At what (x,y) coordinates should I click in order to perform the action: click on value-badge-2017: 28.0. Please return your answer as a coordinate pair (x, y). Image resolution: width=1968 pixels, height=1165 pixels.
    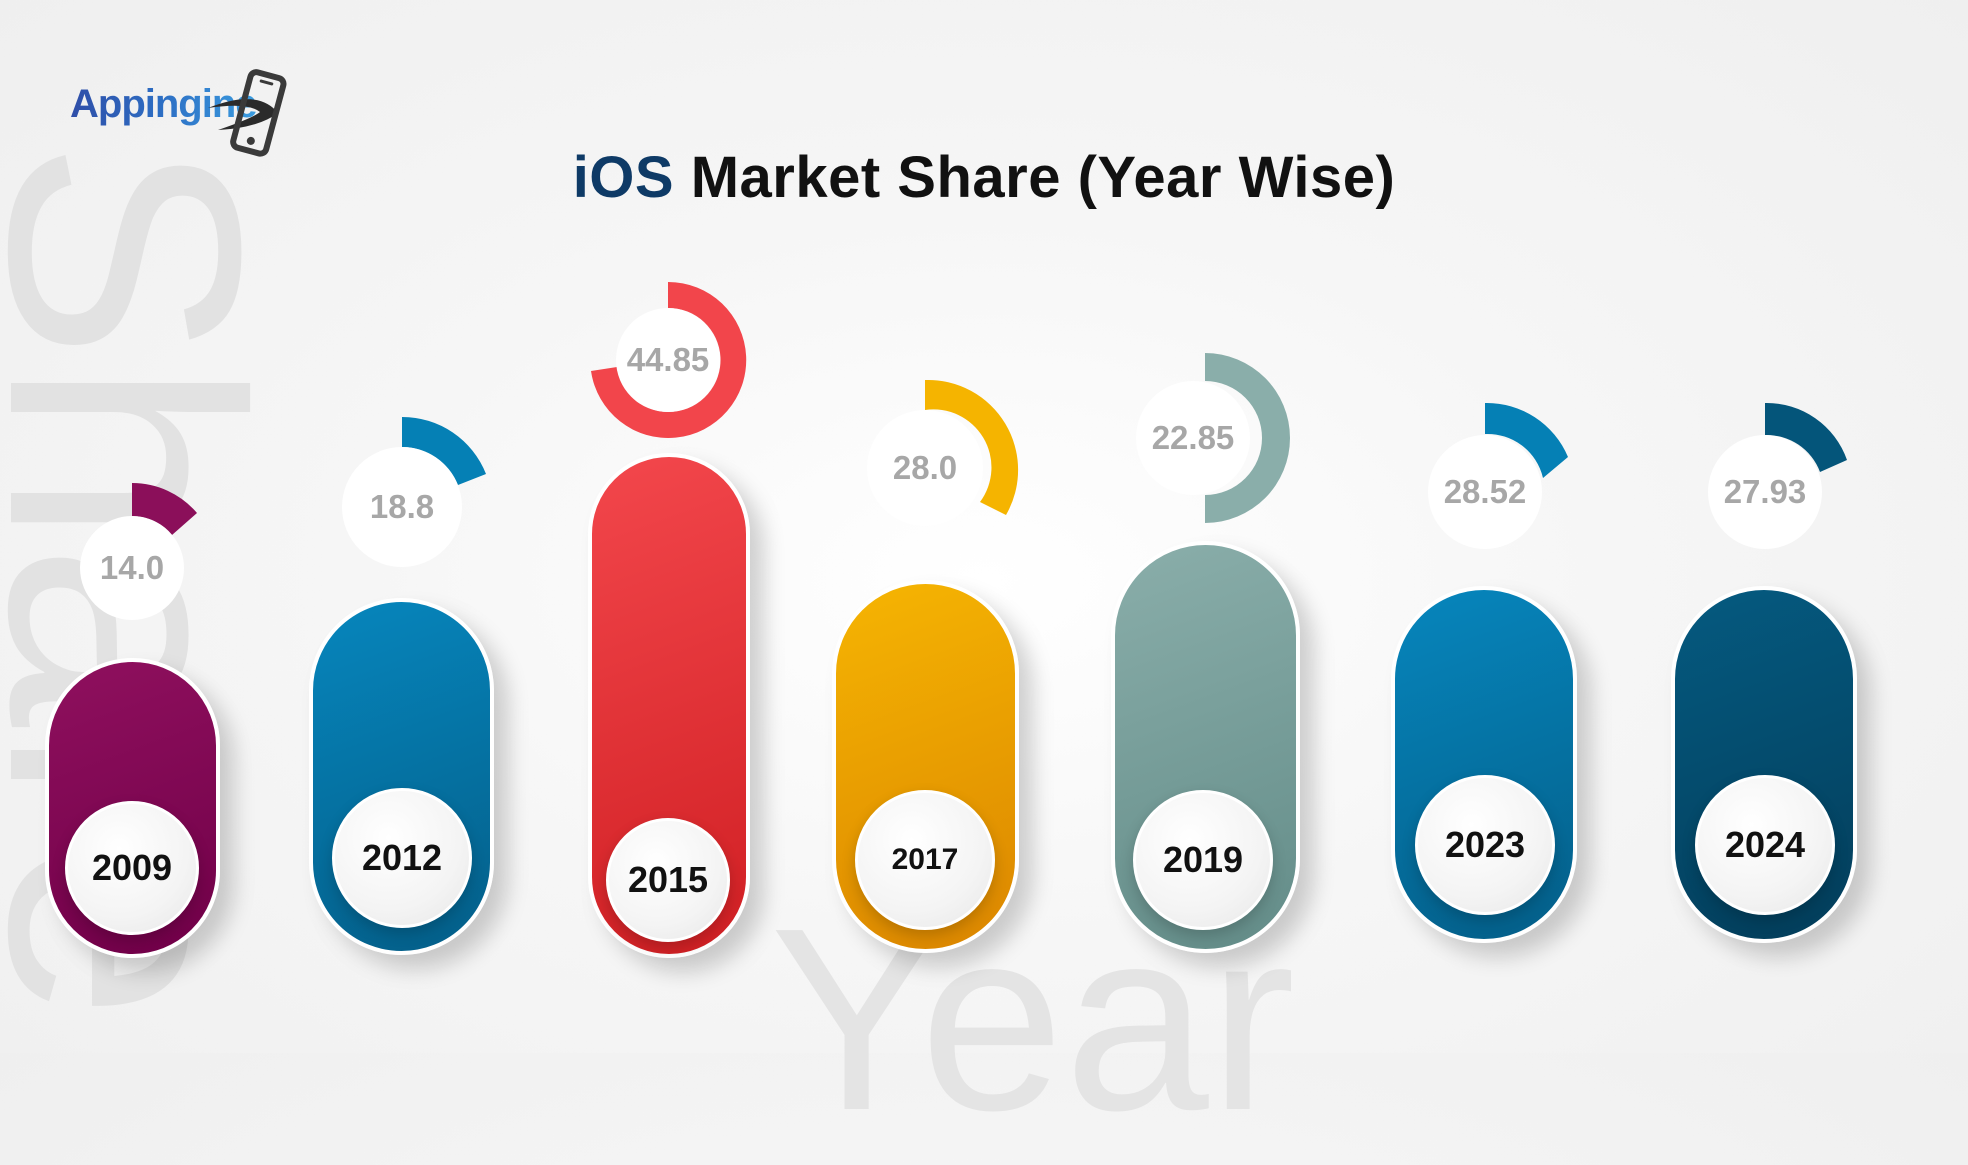
    Looking at the image, I should click on (925, 468).